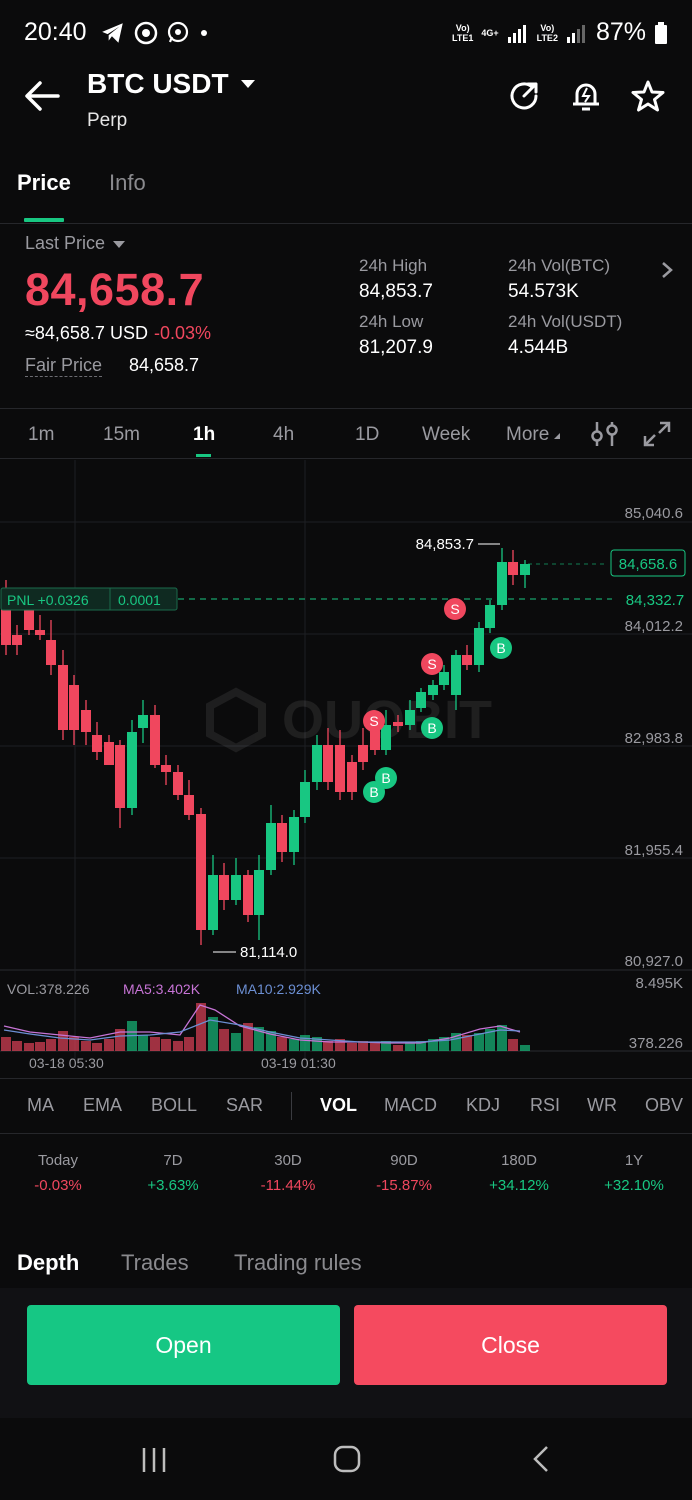 The image size is (692, 1500). I want to click on home-icon, so click(347, 1459).